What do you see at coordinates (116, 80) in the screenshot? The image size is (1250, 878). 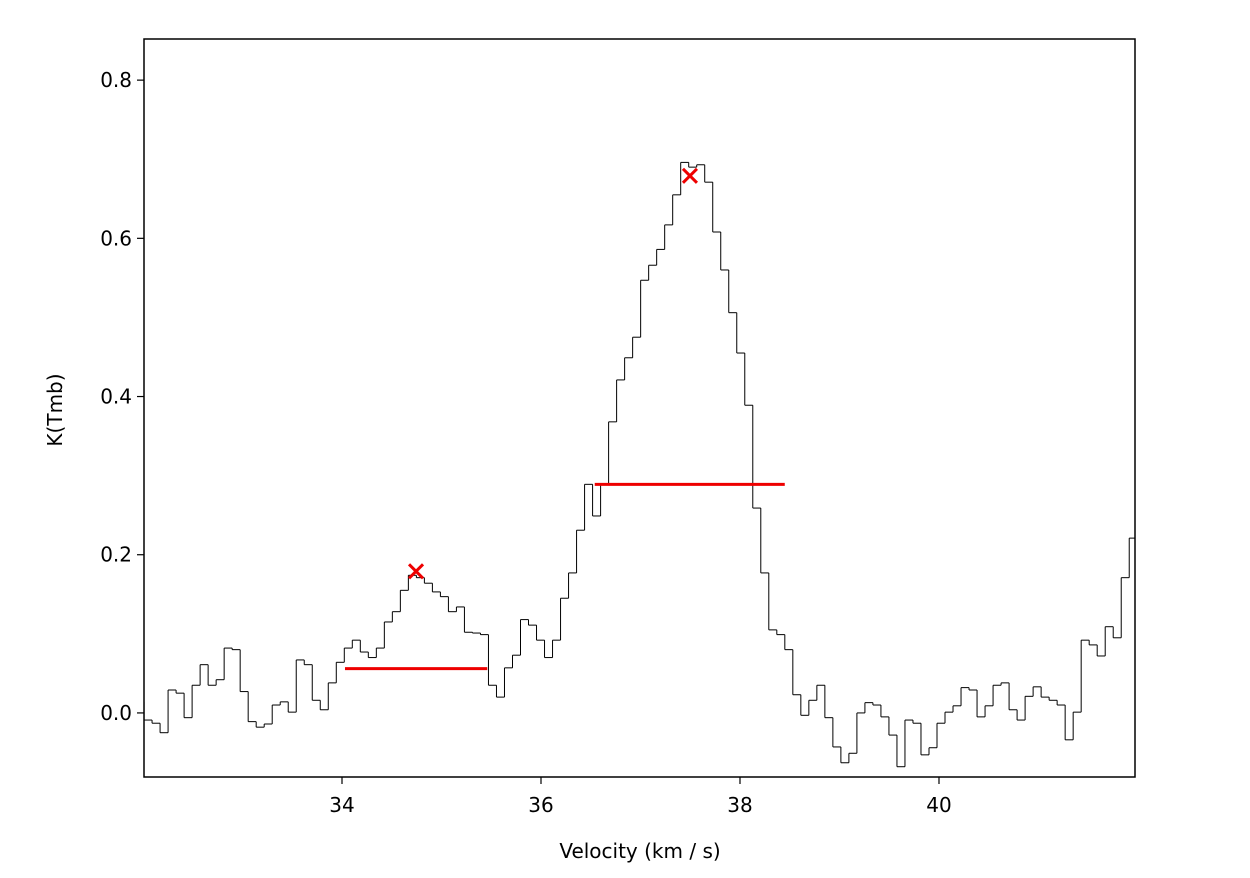 I see `y-tick-label: 0.8` at bounding box center [116, 80].